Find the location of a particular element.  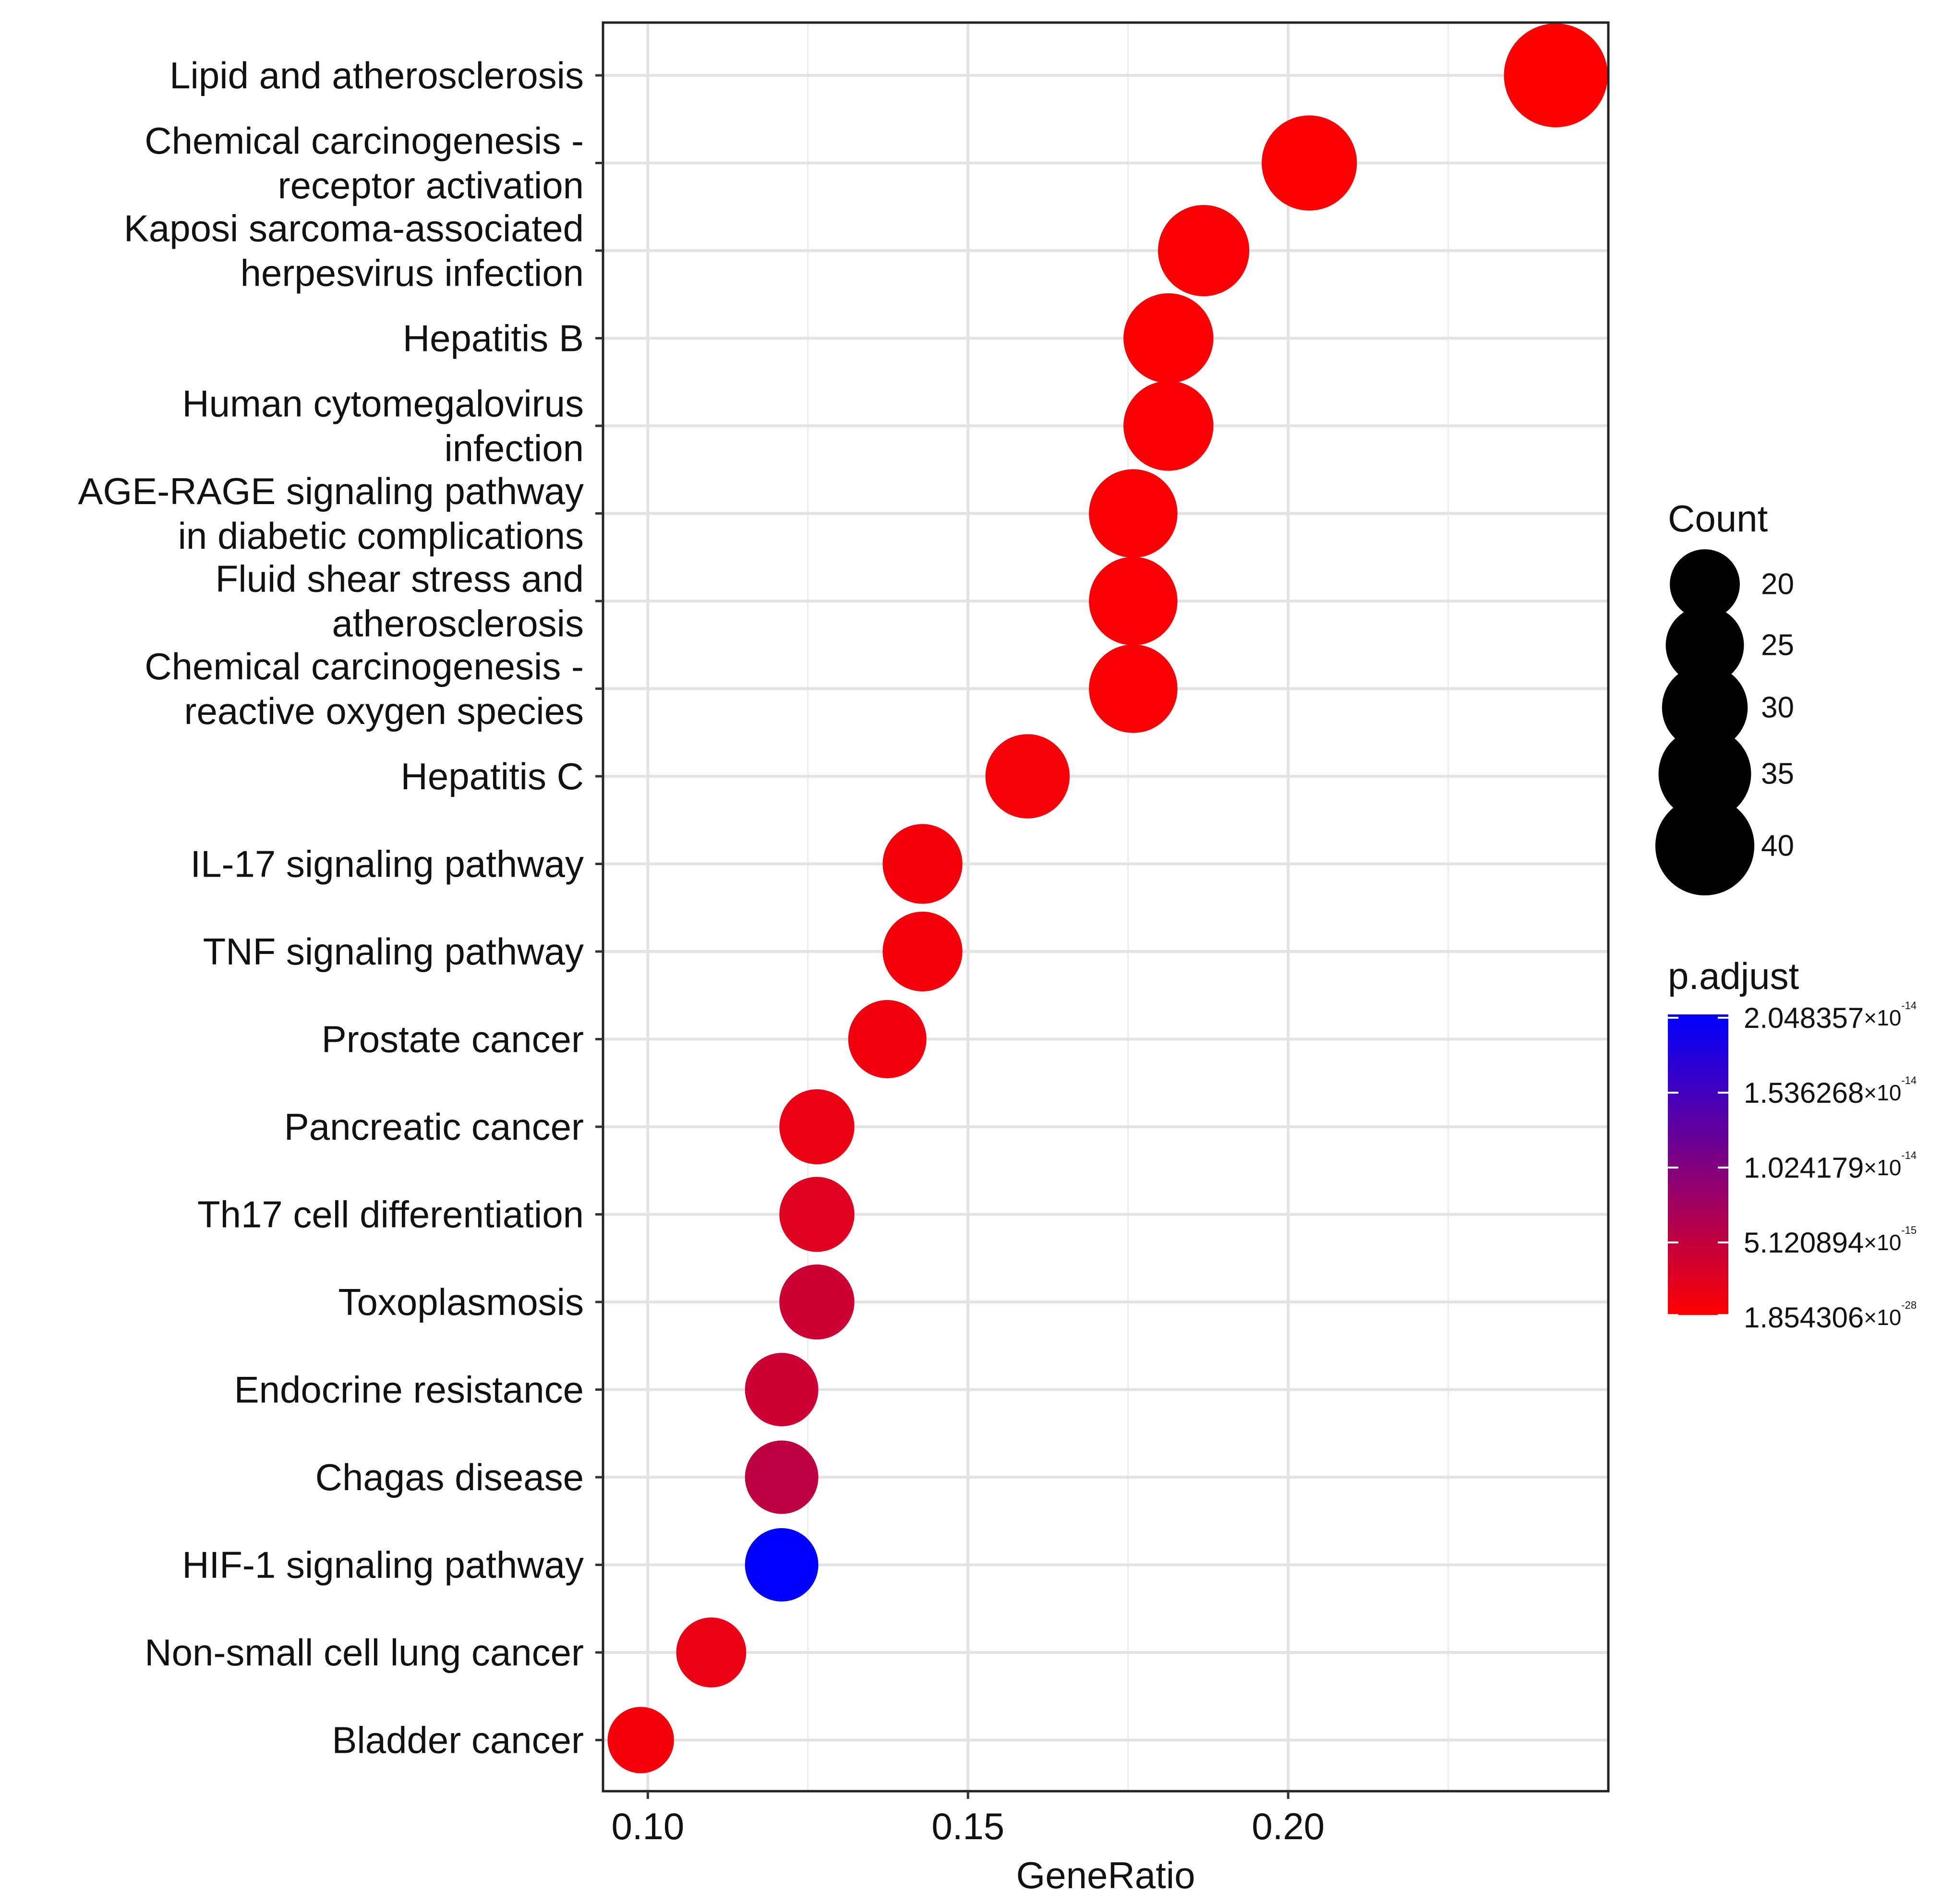

padjust-colorbar is located at coordinates (1698, 1165).